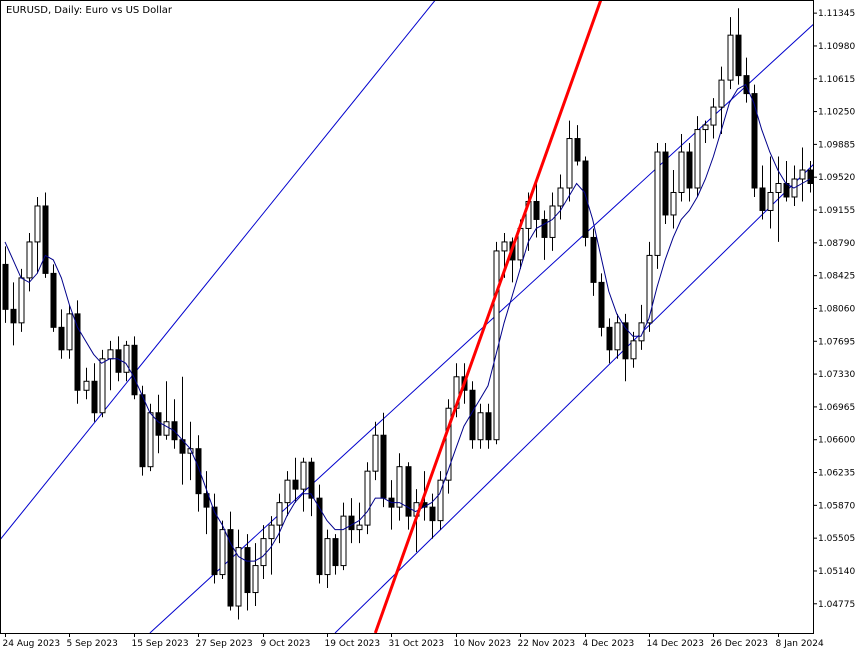  Describe the element at coordinates (836, 277) in the screenshot. I see `y-tick-label: 1.08425` at that location.